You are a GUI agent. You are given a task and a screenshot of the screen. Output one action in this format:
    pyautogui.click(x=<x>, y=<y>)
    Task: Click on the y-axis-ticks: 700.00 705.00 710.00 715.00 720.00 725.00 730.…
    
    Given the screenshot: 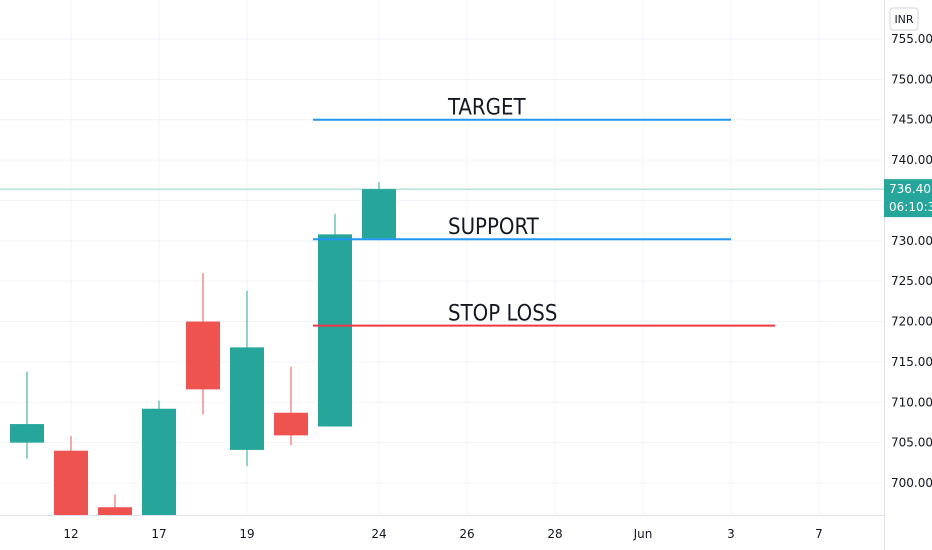 What is the action you would take?
    pyautogui.click(x=911, y=261)
    